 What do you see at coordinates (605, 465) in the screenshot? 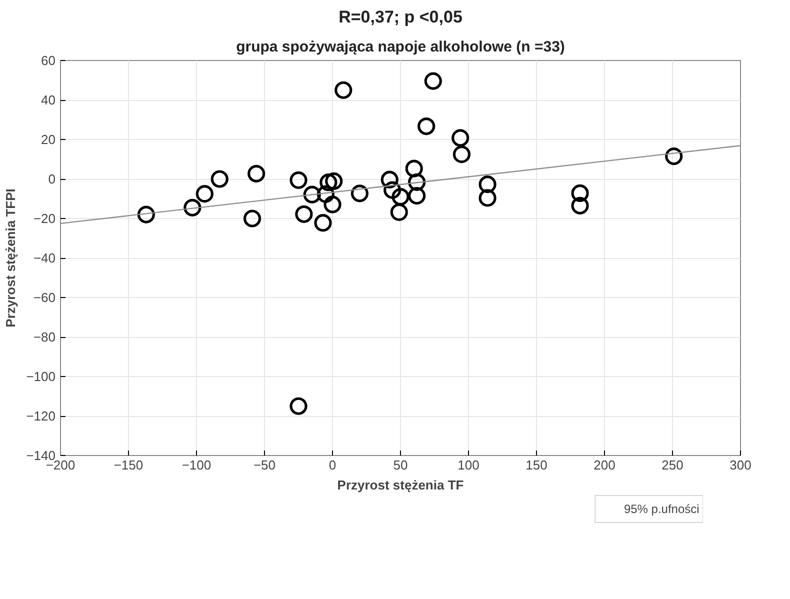
I see `x-tick-label: 200` at bounding box center [605, 465].